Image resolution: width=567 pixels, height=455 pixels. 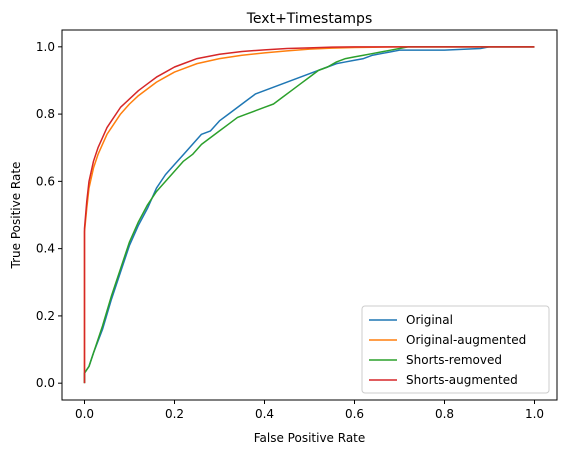 What do you see at coordinates (264, 414) in the screenshot?
I see `x-tick-label: 0.4` at bounding box center [264, 414].